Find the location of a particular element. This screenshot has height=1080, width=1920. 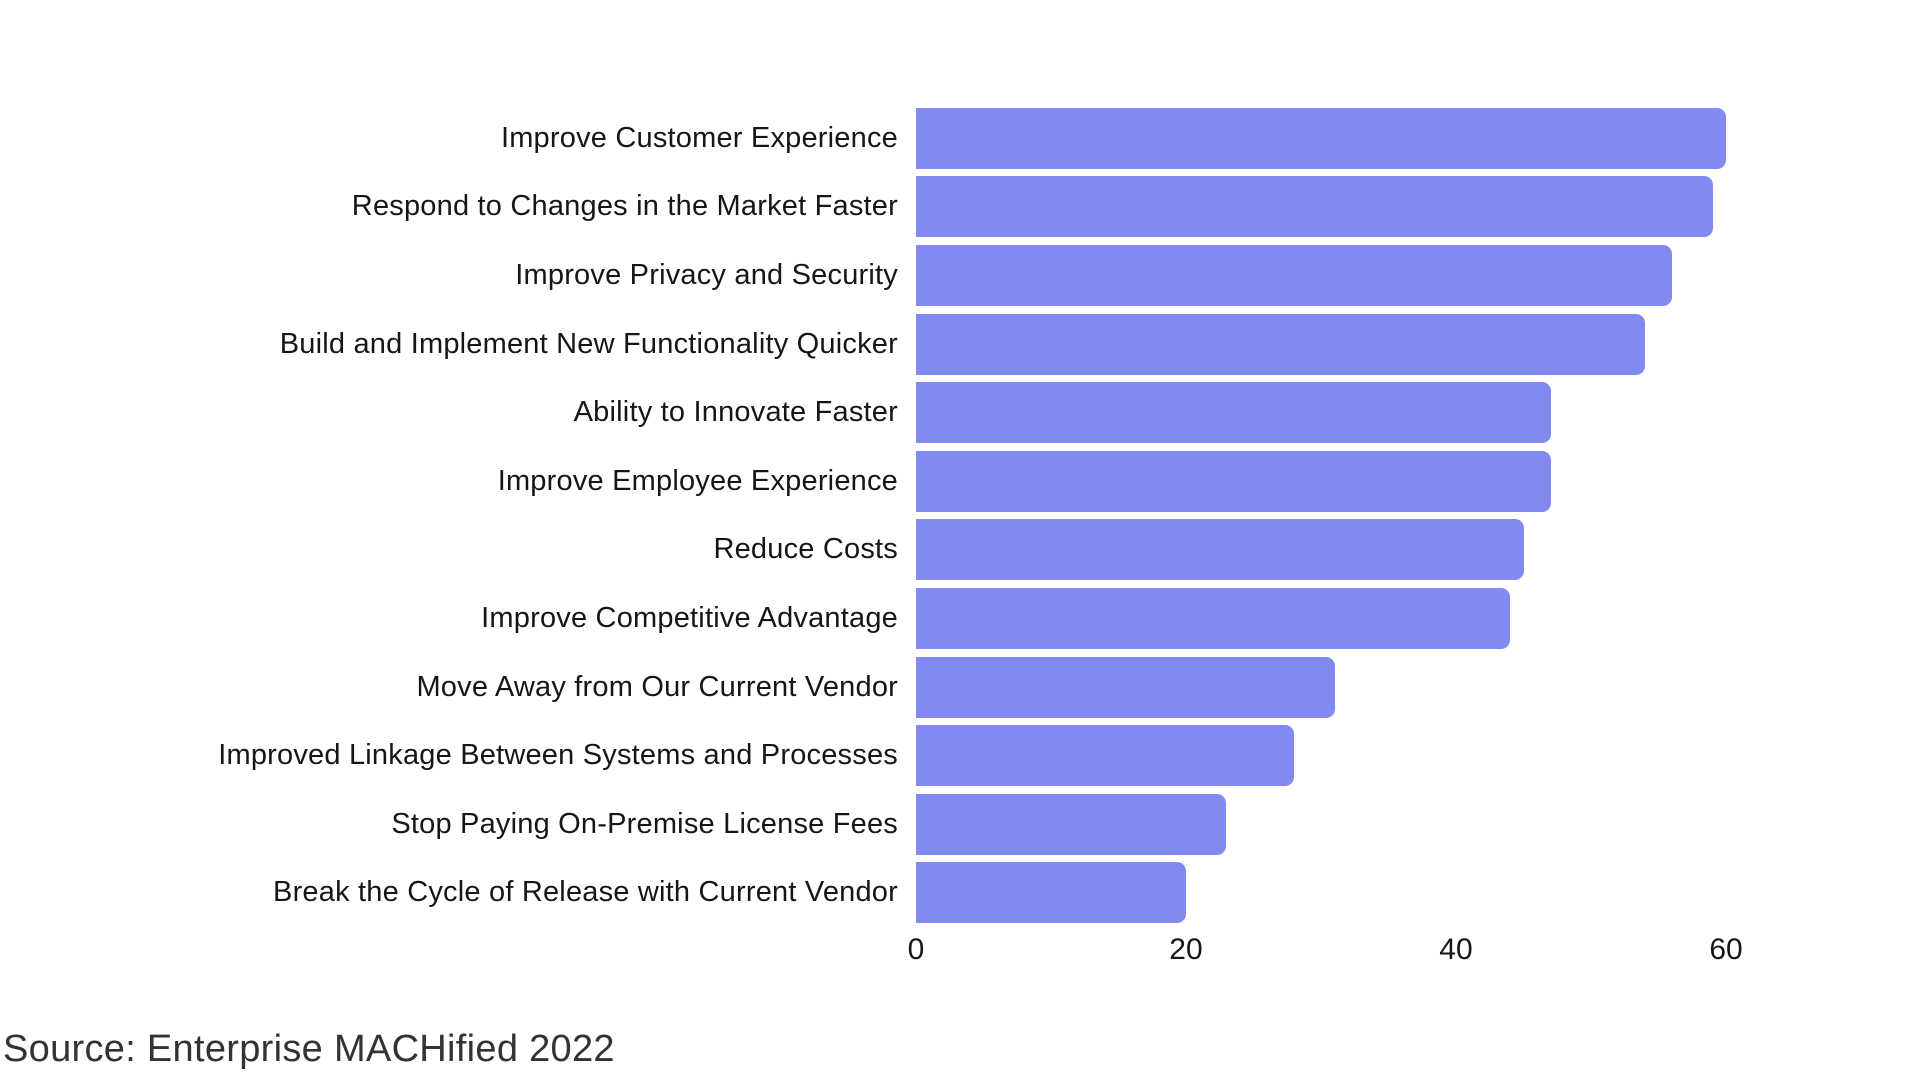

category-label: Improve Employee Experience is located at coordinates (697, 480).